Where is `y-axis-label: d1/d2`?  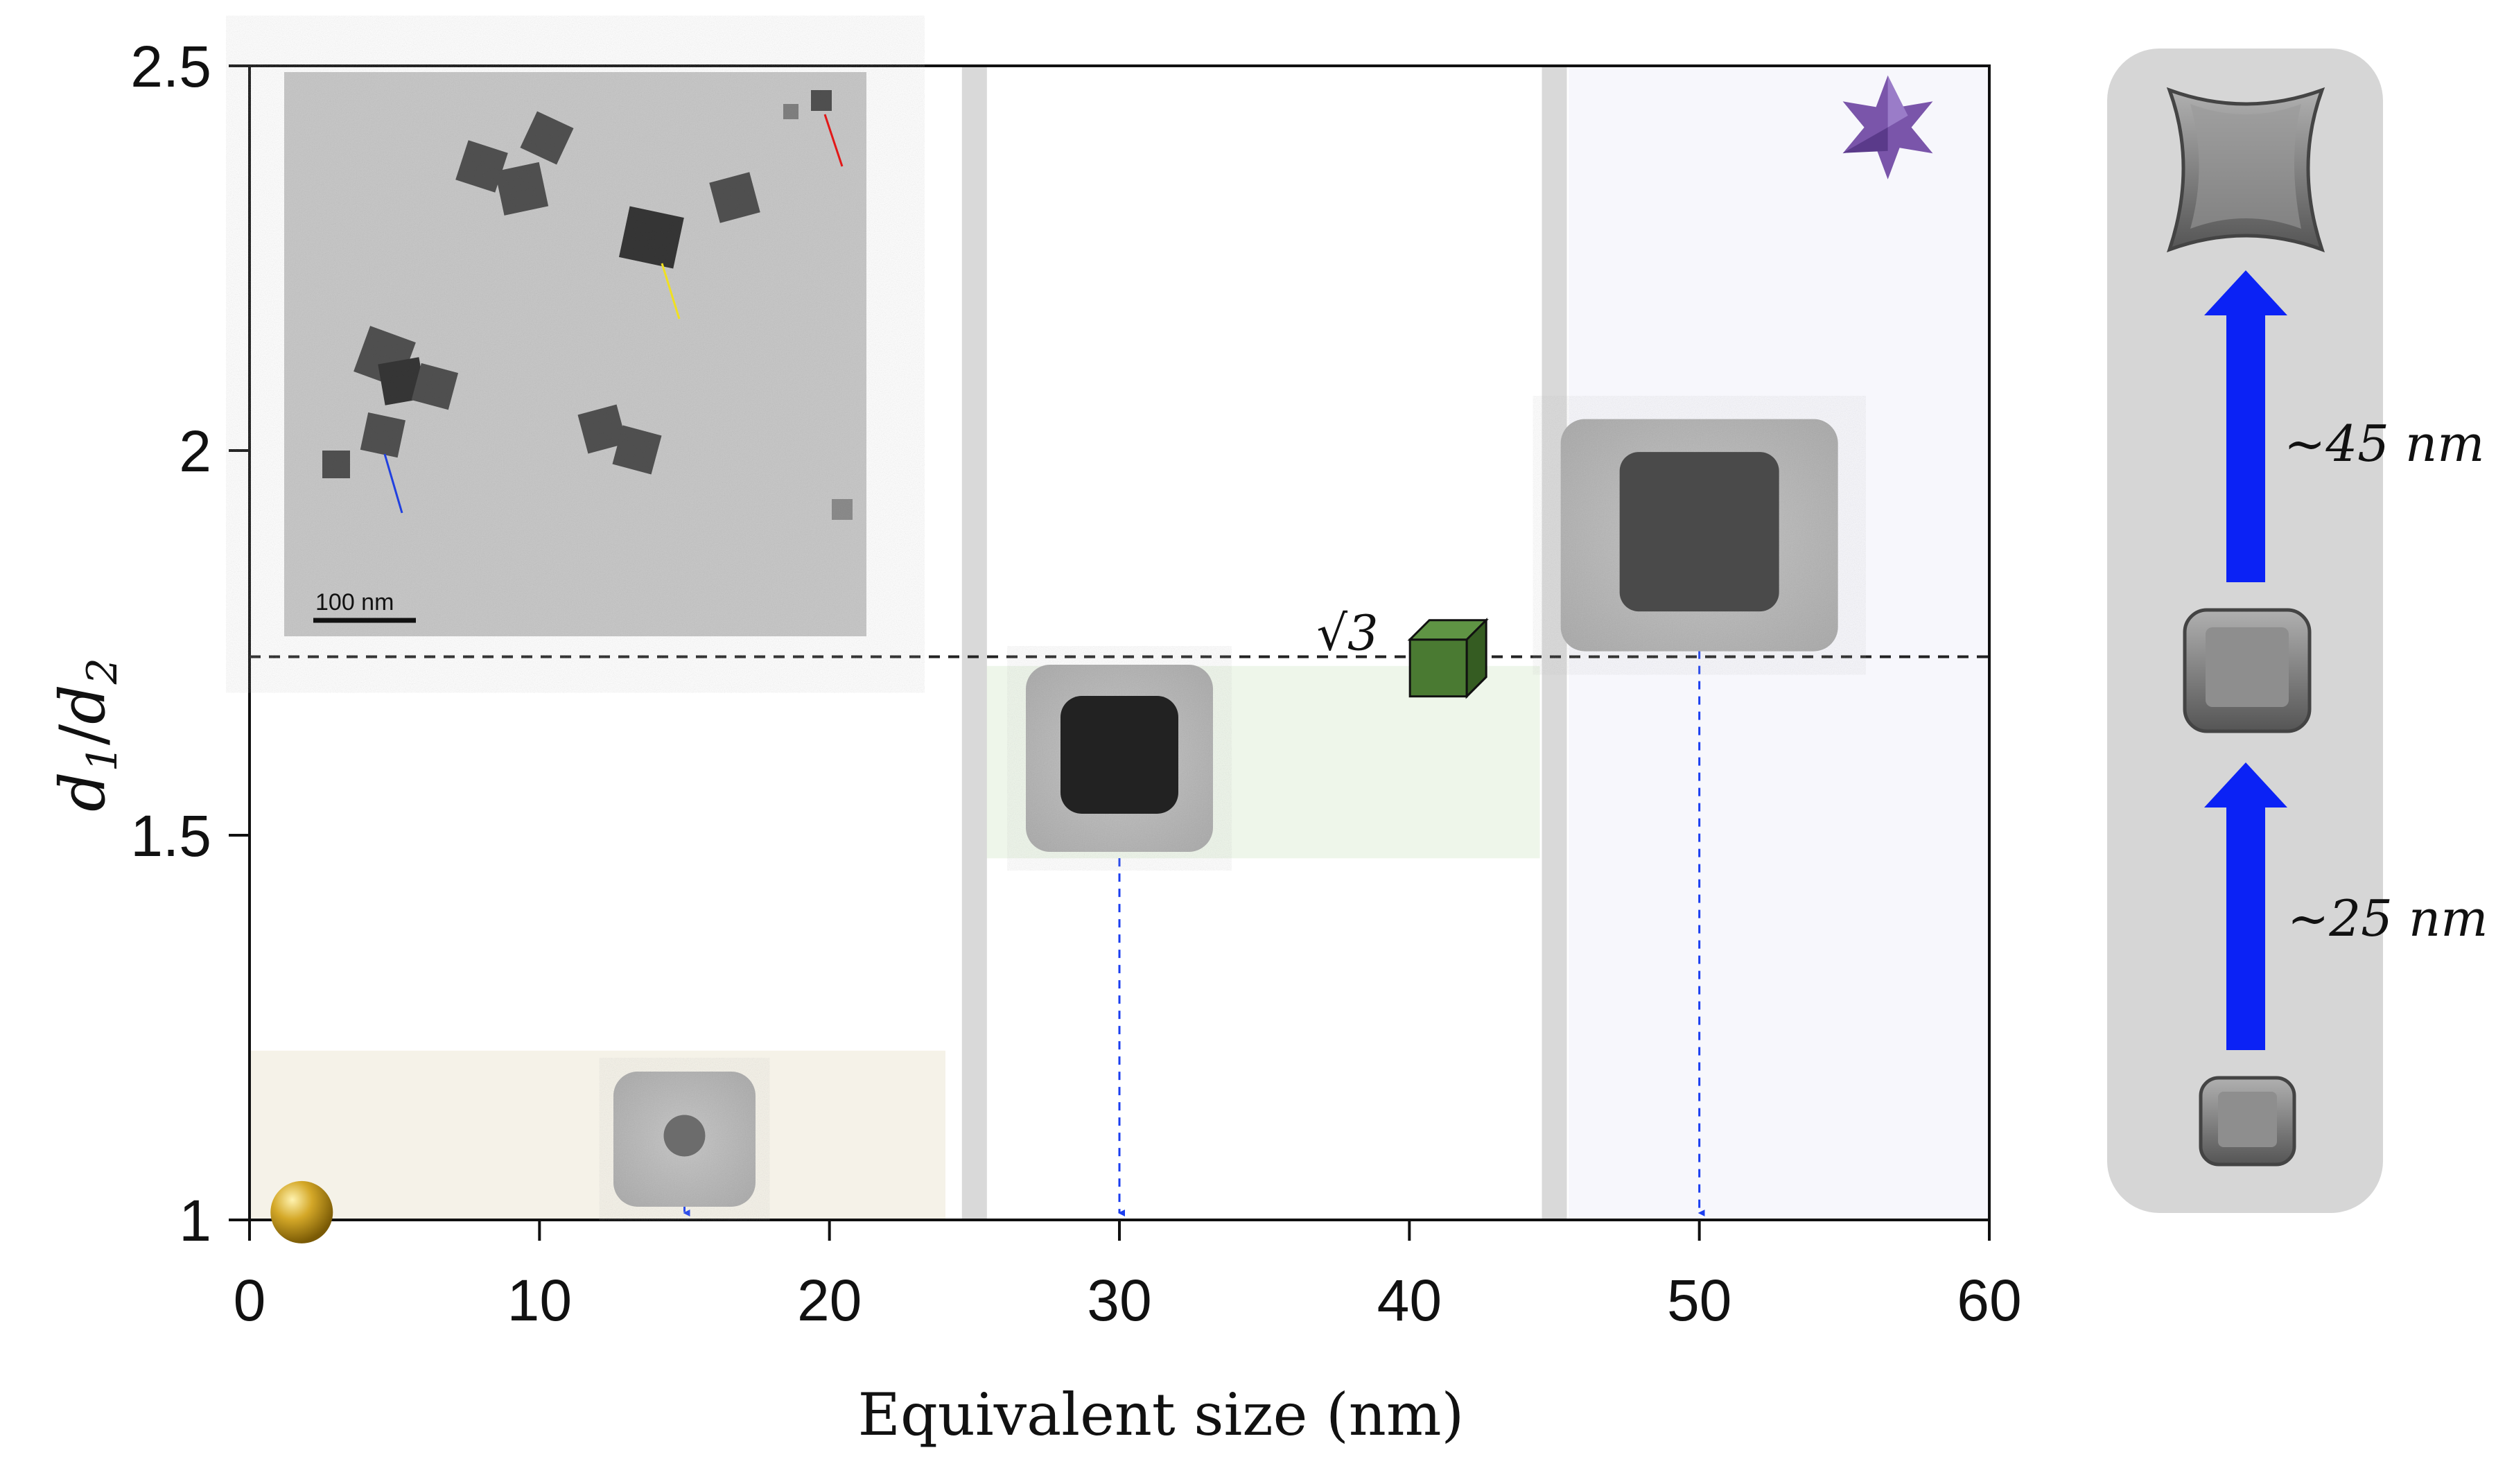 y-axis-label: d1/d2 is located at coordinates (86, 735).